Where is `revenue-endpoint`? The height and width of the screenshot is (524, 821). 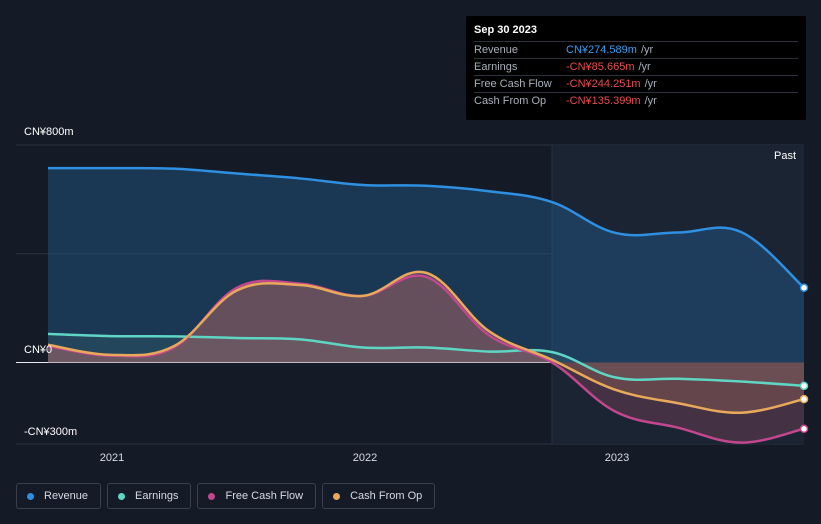 revenue-endpoint is located at coordinates (804, 287).